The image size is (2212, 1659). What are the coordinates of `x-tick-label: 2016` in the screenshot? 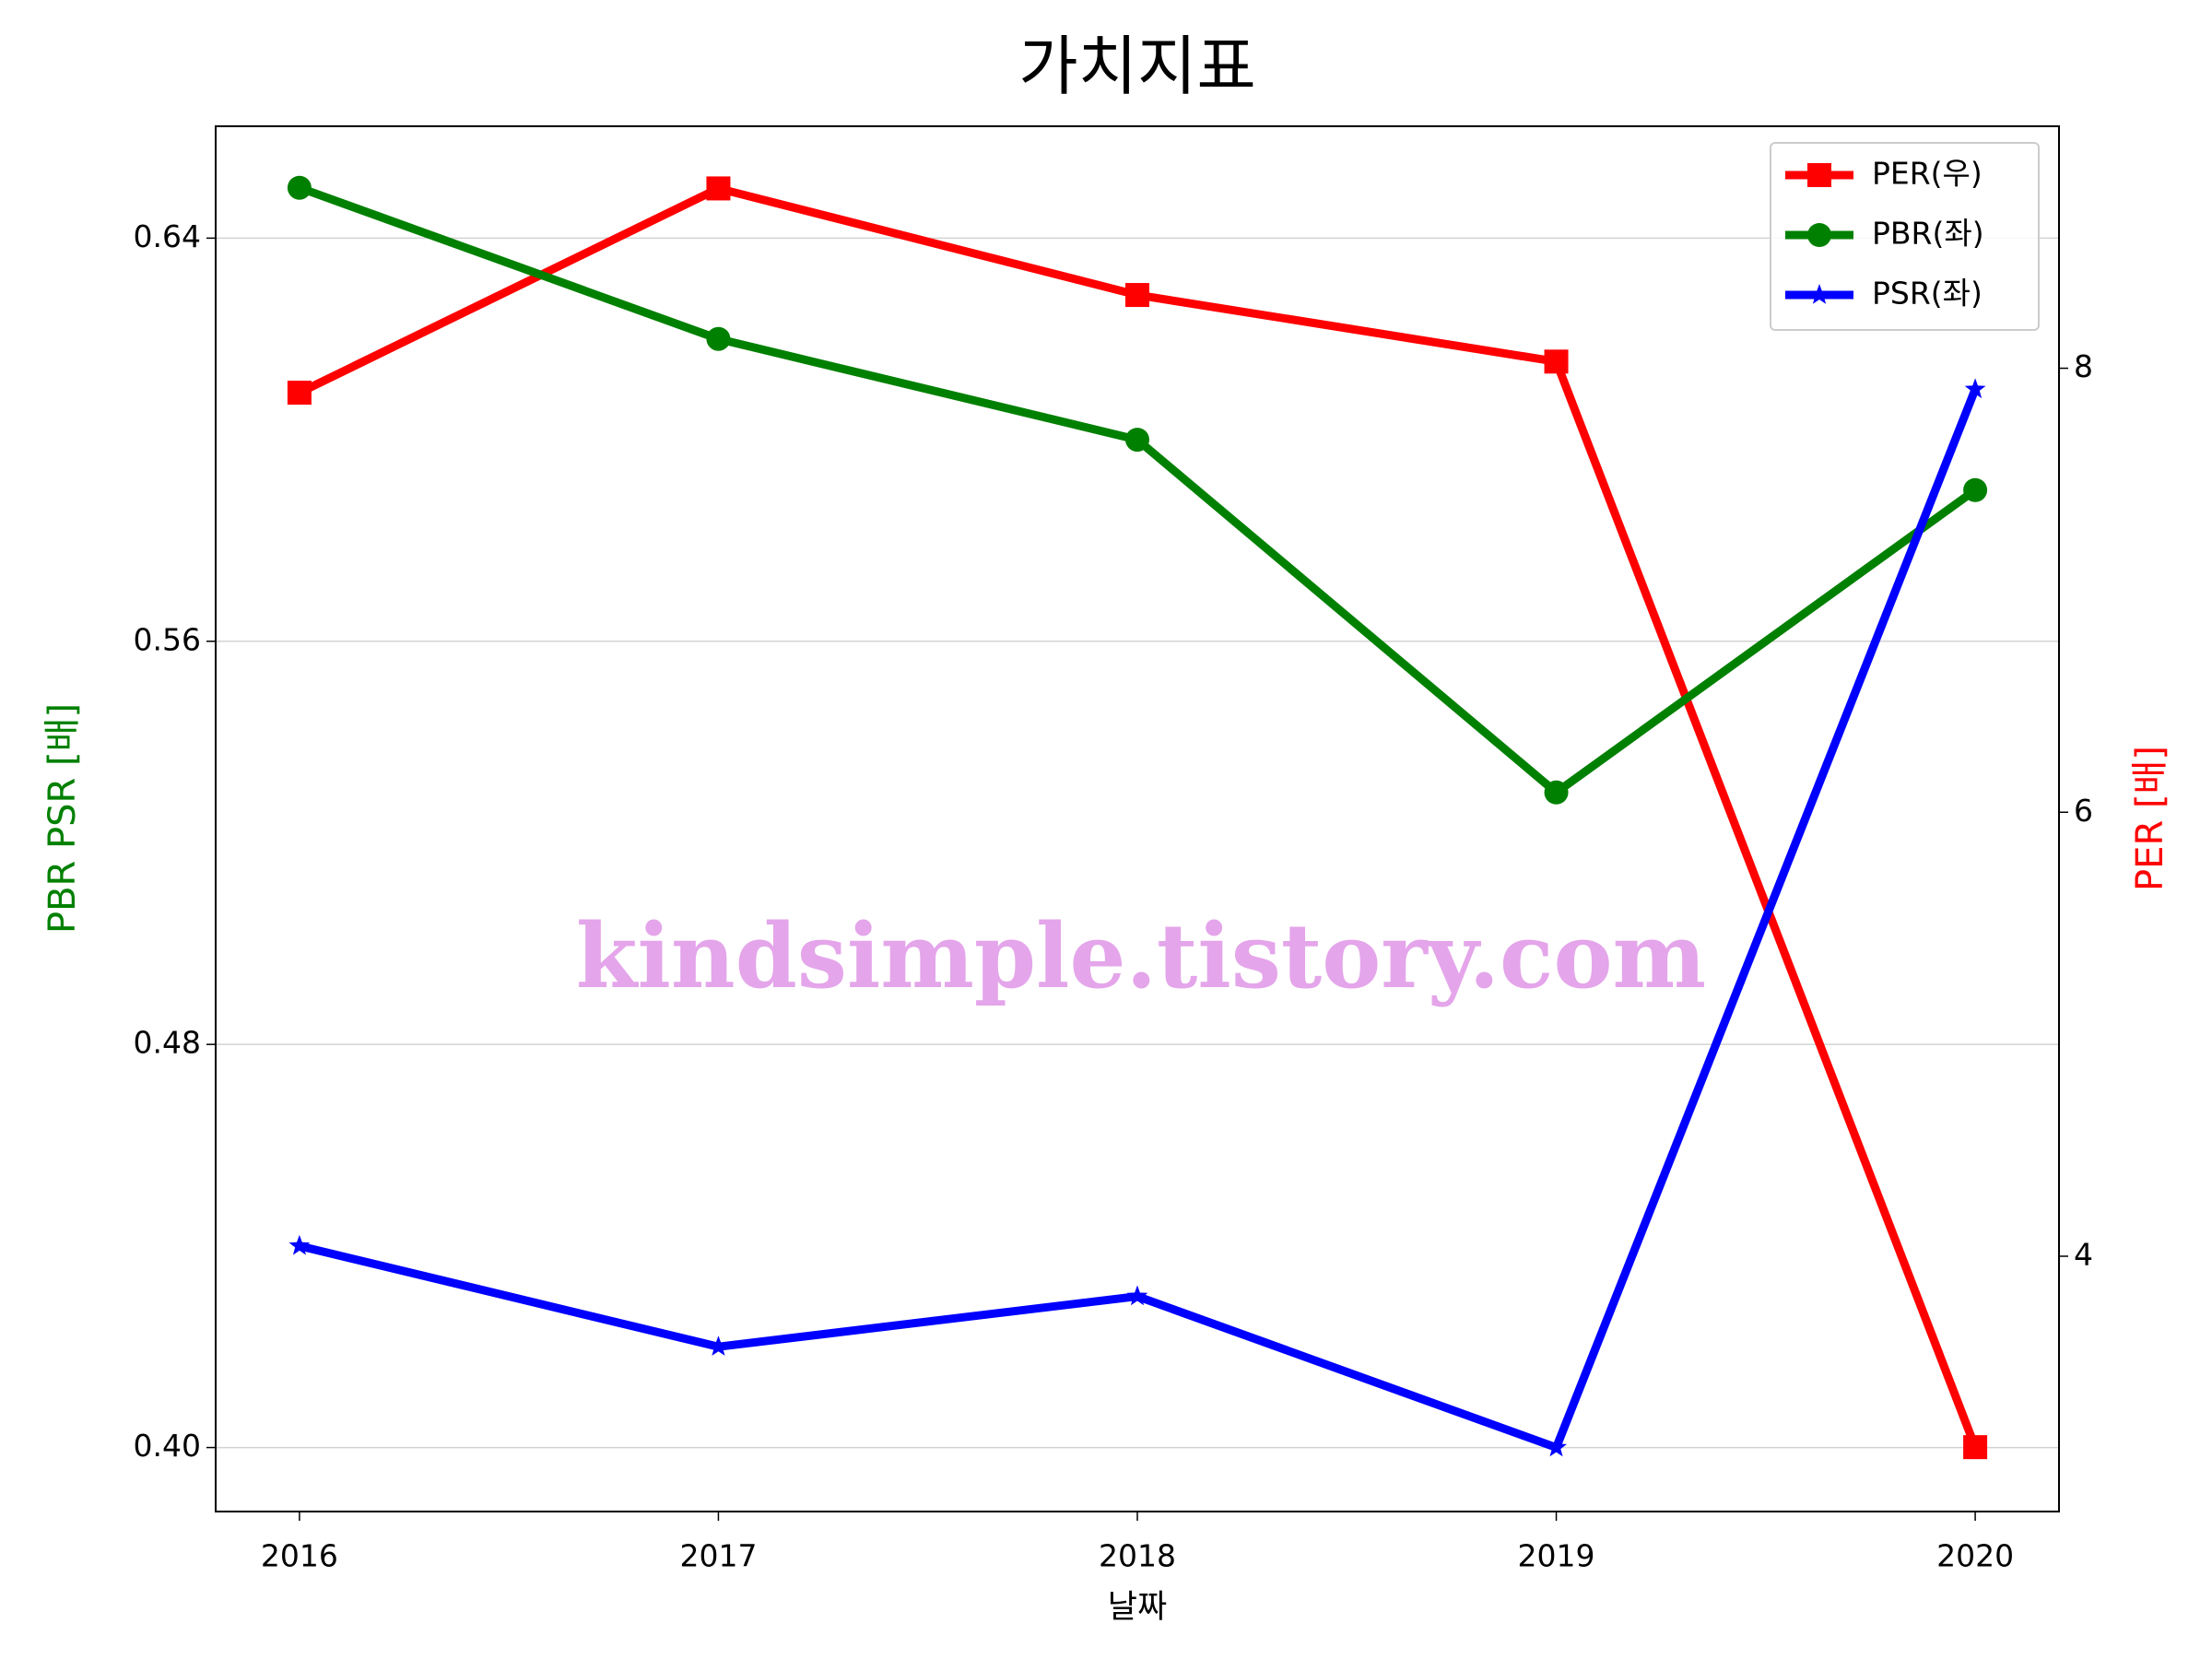 It's located at (299, 1556).